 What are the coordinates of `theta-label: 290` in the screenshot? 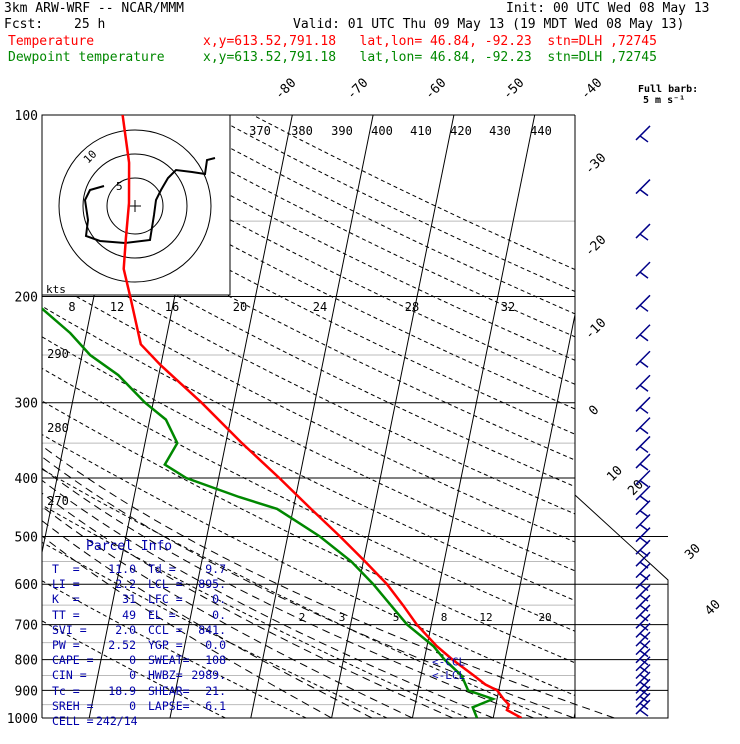 It's located at (58, 354).